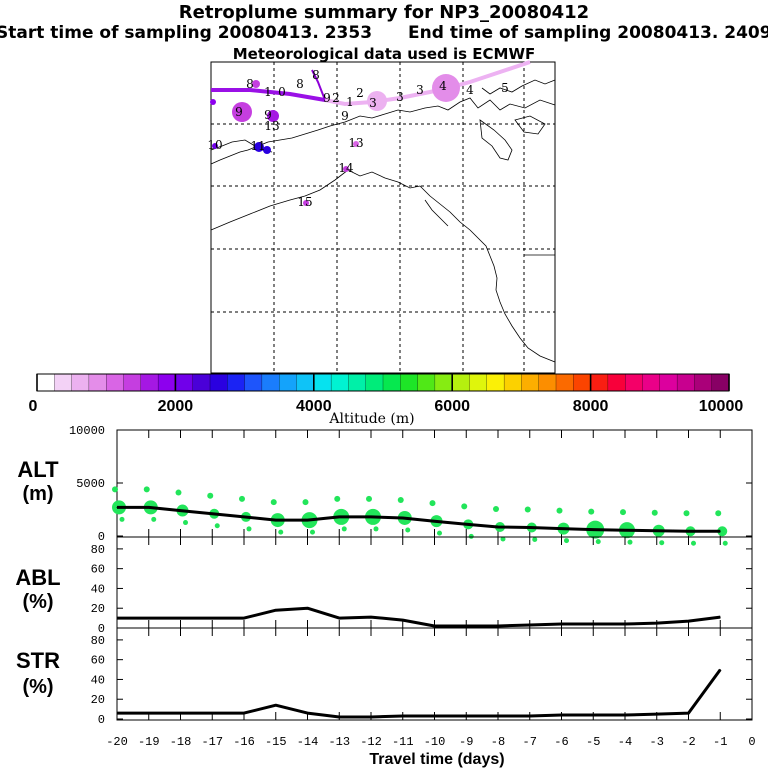 The width and height of the screenshot is (768, 768). Describe the element at coordinates (346, 168) in the screenshot. I see `trajectory-label: 14` at that location.